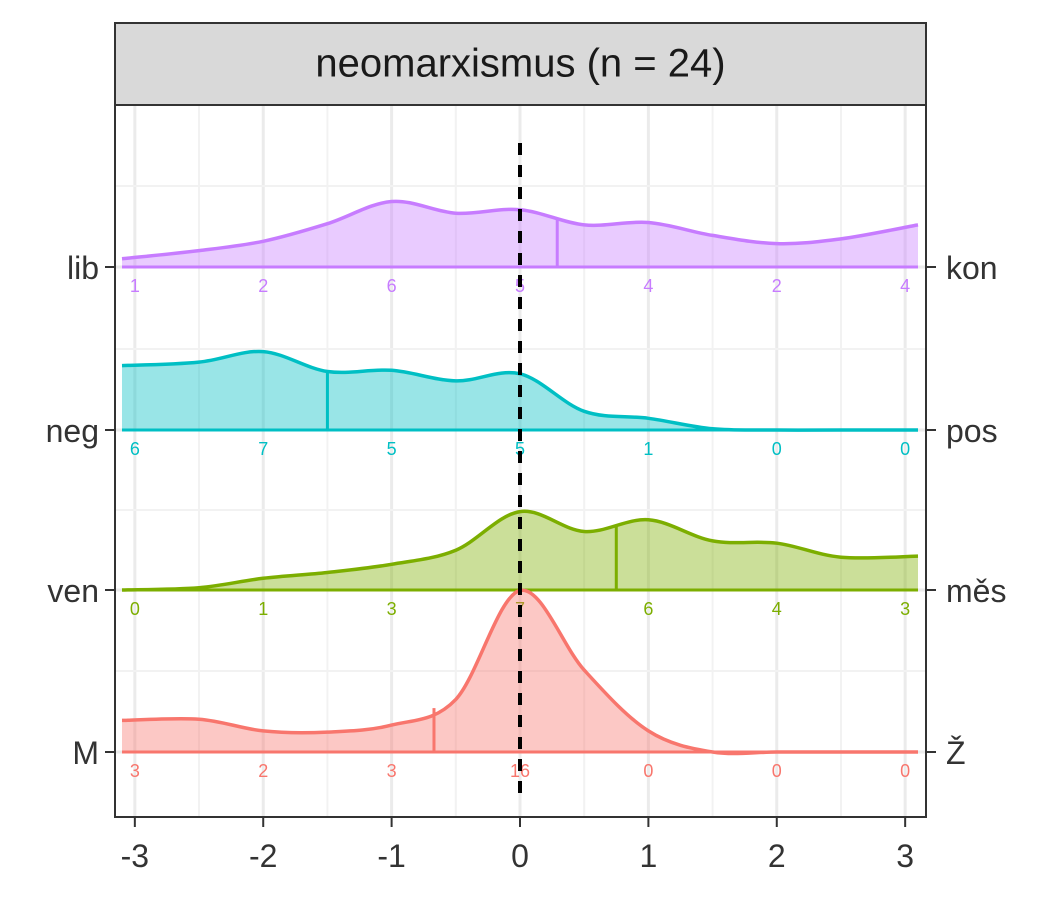 The image size is (1050, 900). What do you see at coordinates (135, 856) in the screenshot?
I see `x-tick-label: -3` at bounding box center [135, 856].